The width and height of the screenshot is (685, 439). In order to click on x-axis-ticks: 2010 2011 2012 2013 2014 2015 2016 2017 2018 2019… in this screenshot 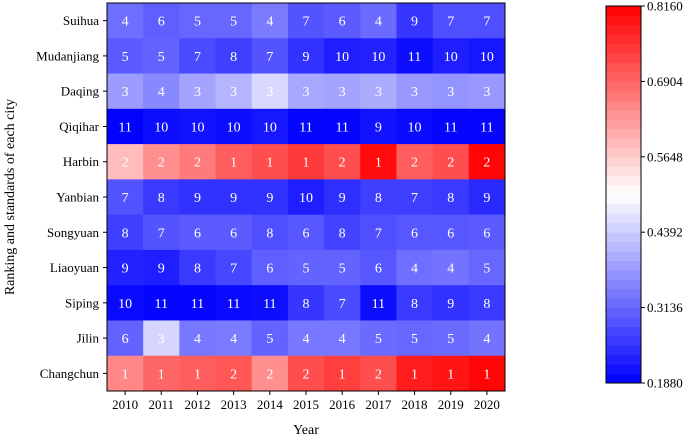, I will do `click(306, 401)`.